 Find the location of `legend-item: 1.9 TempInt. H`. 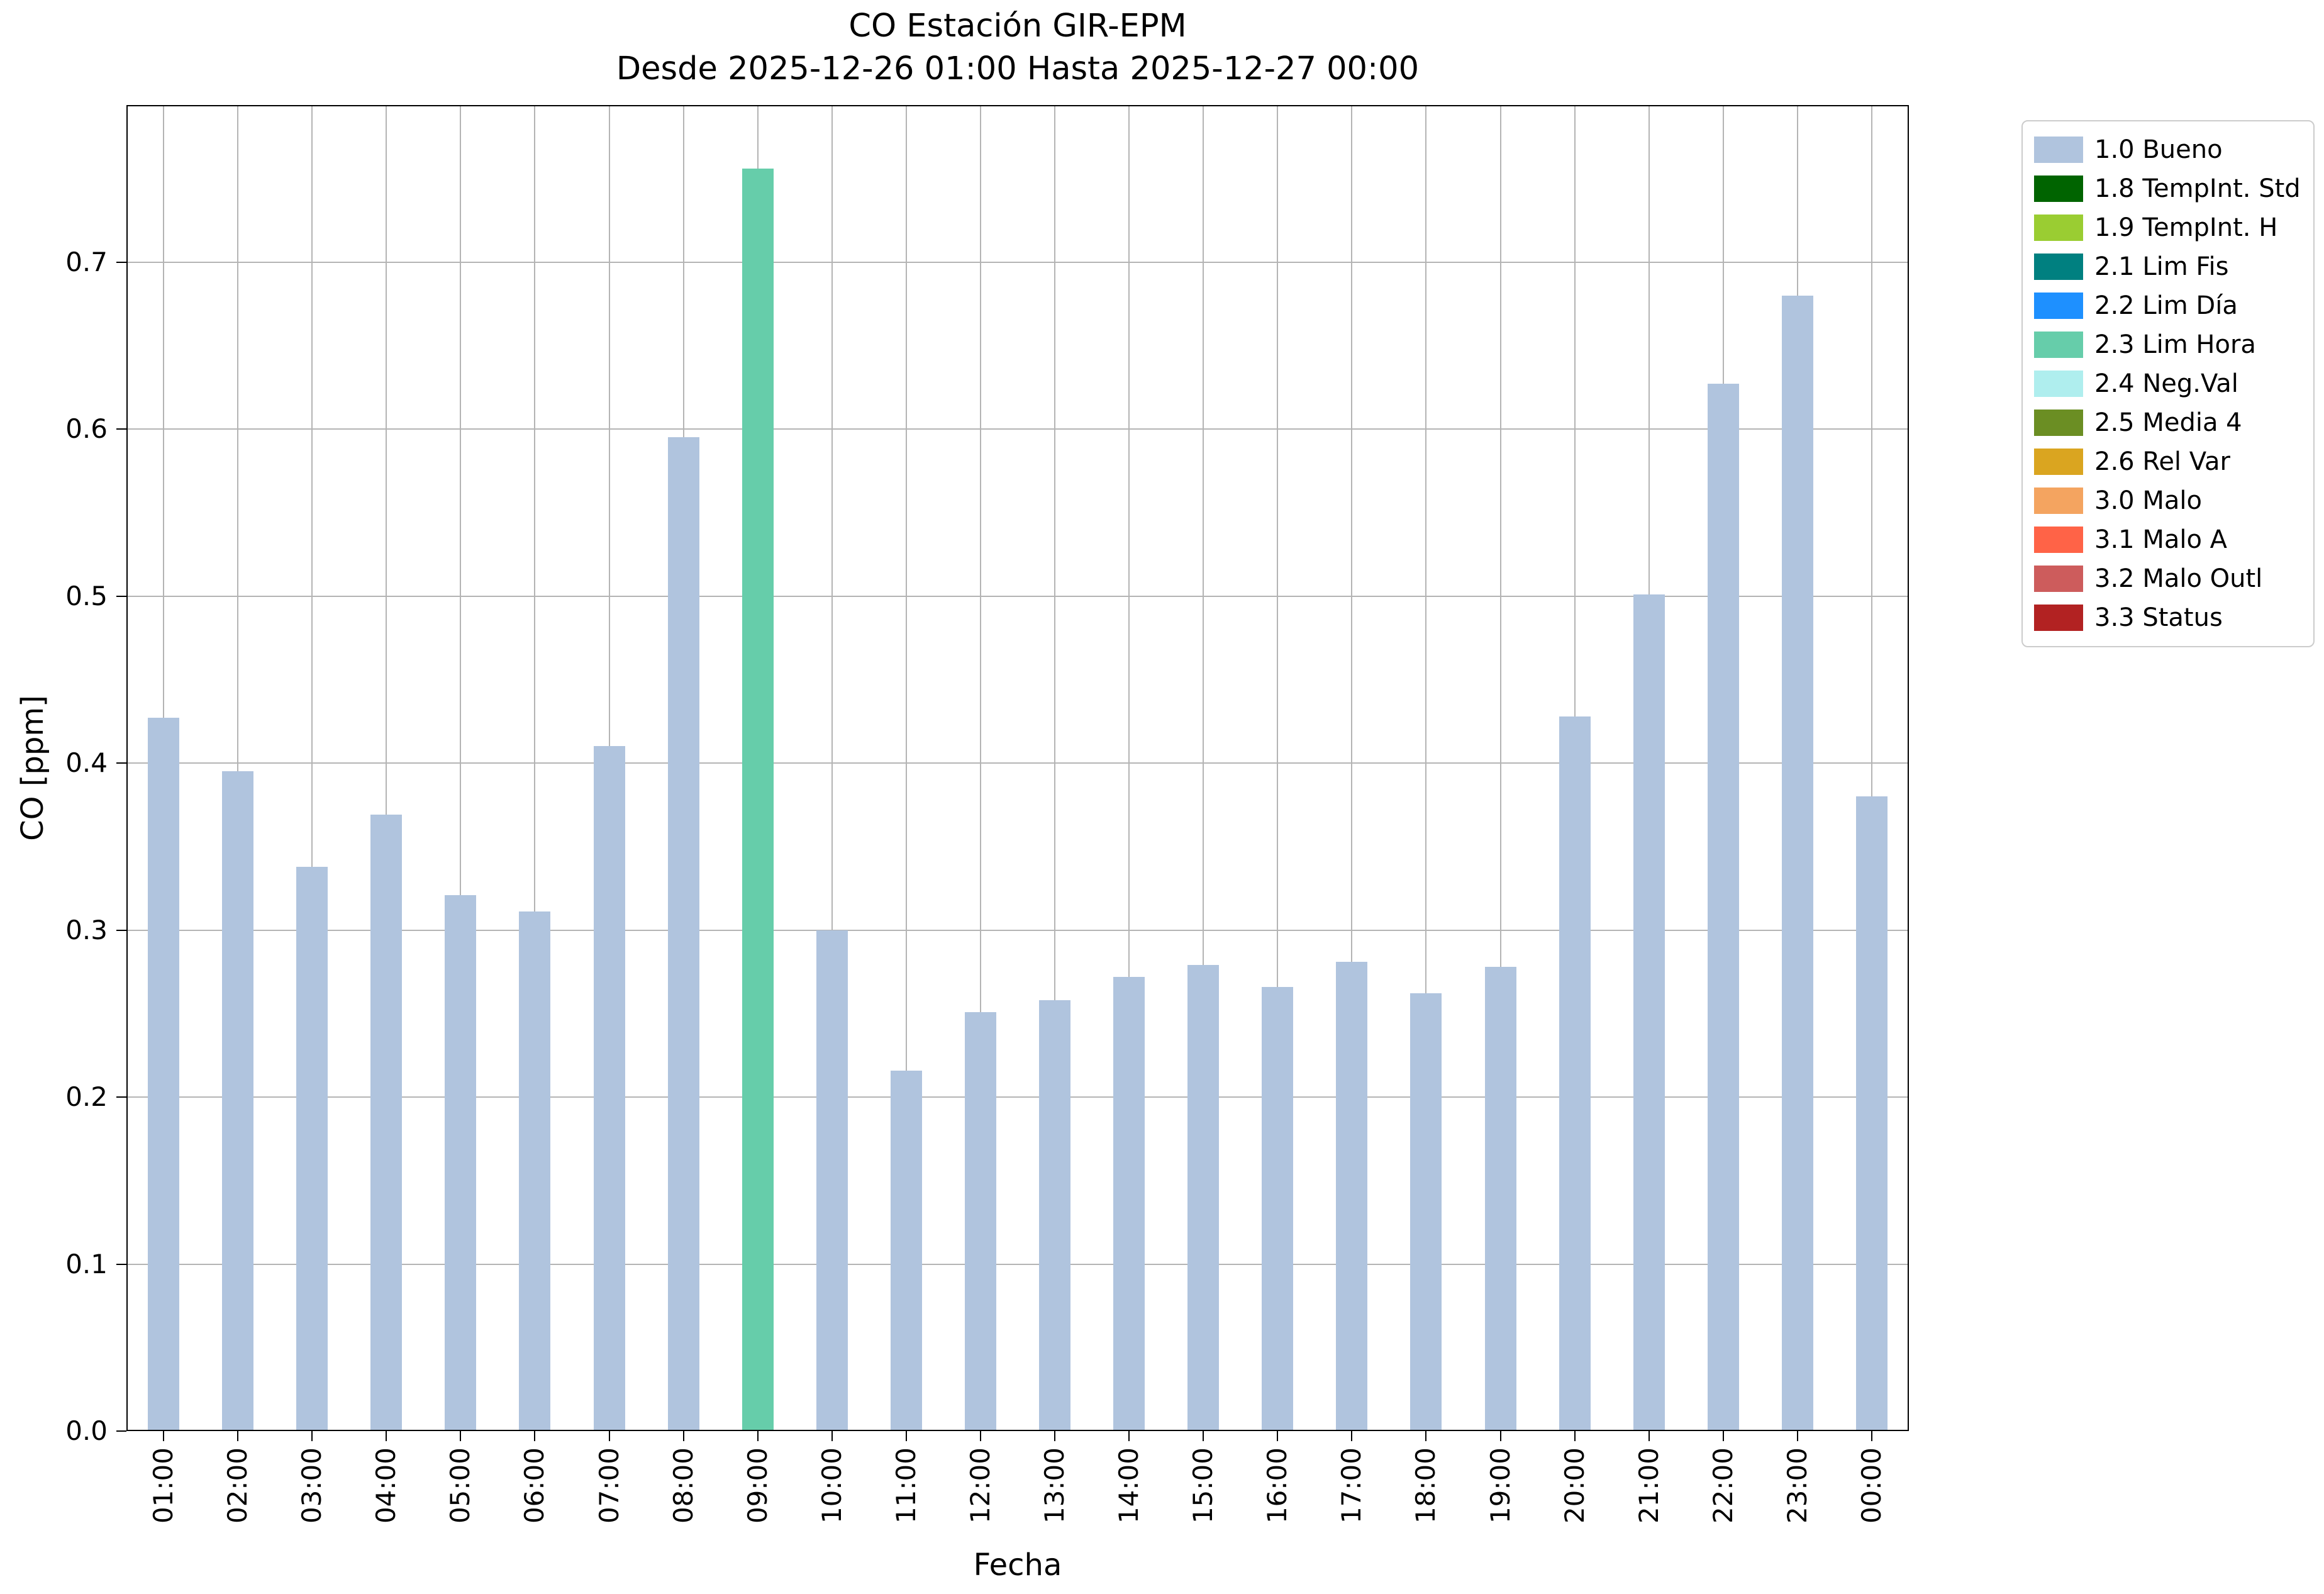

legend-item: 1.9 TempInt. H is located at coordinates (2168, 227).